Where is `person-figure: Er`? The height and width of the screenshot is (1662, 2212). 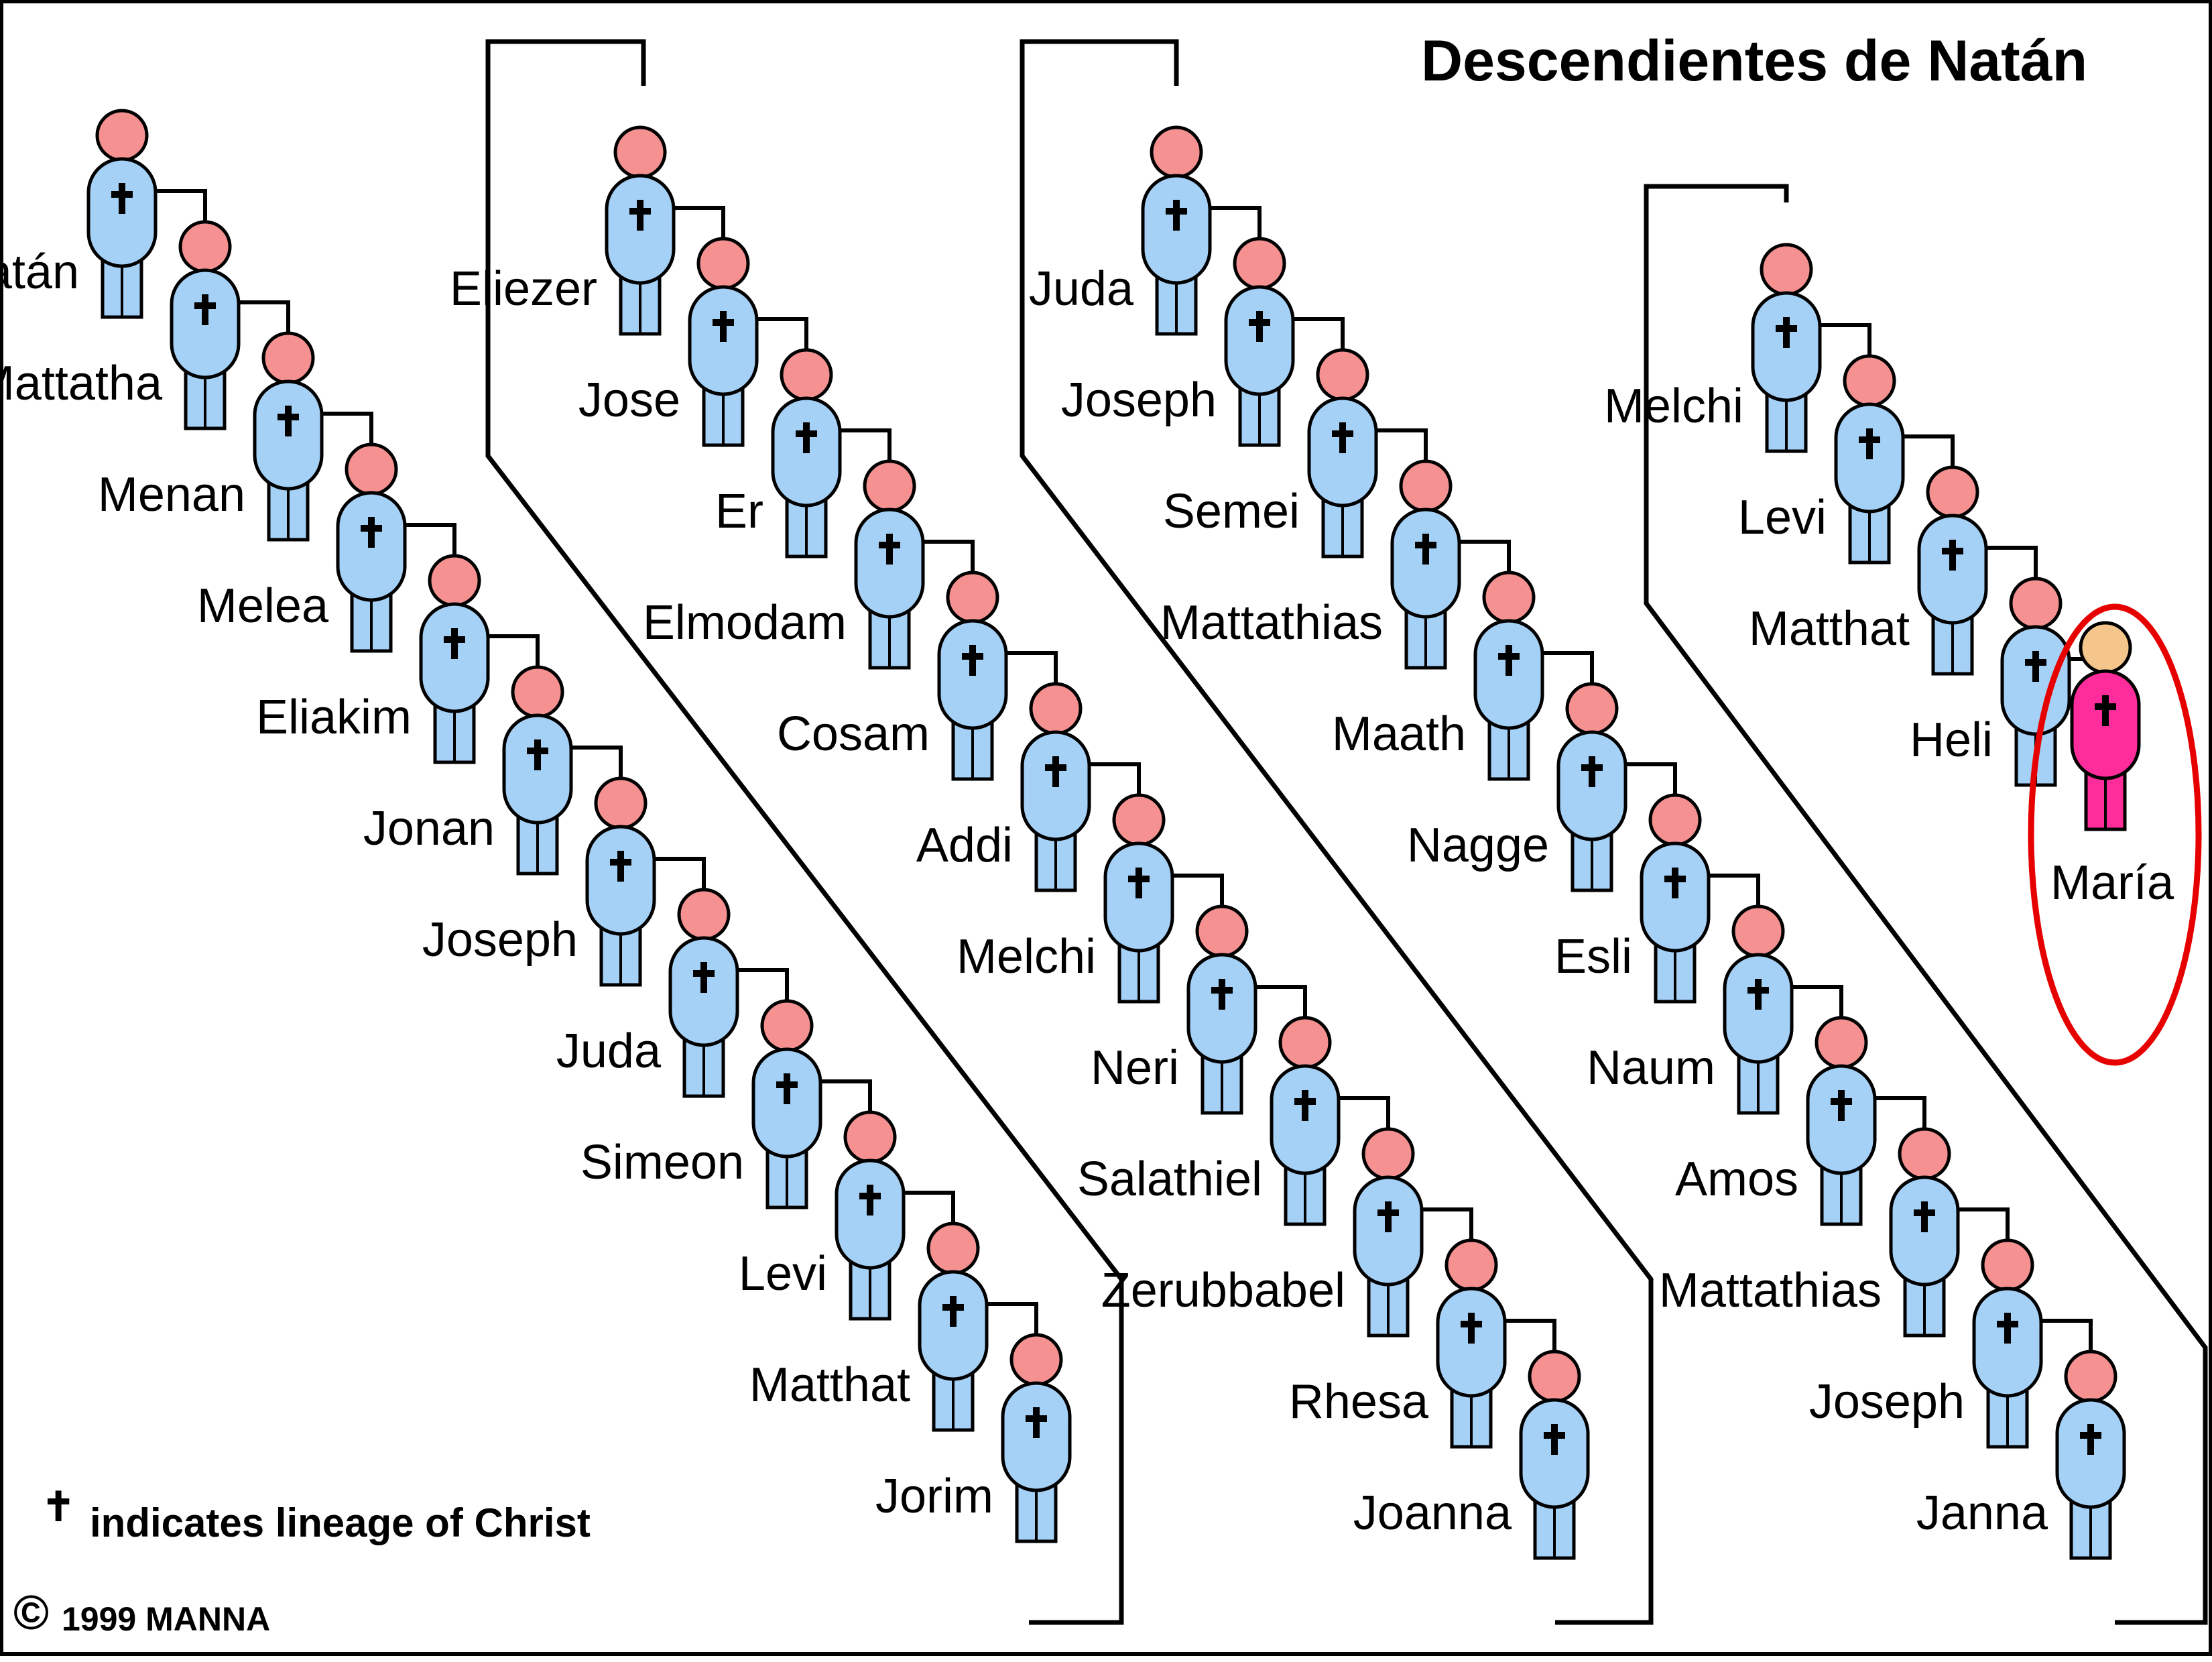
person-figure: Er is located at coordinates (778, 453).